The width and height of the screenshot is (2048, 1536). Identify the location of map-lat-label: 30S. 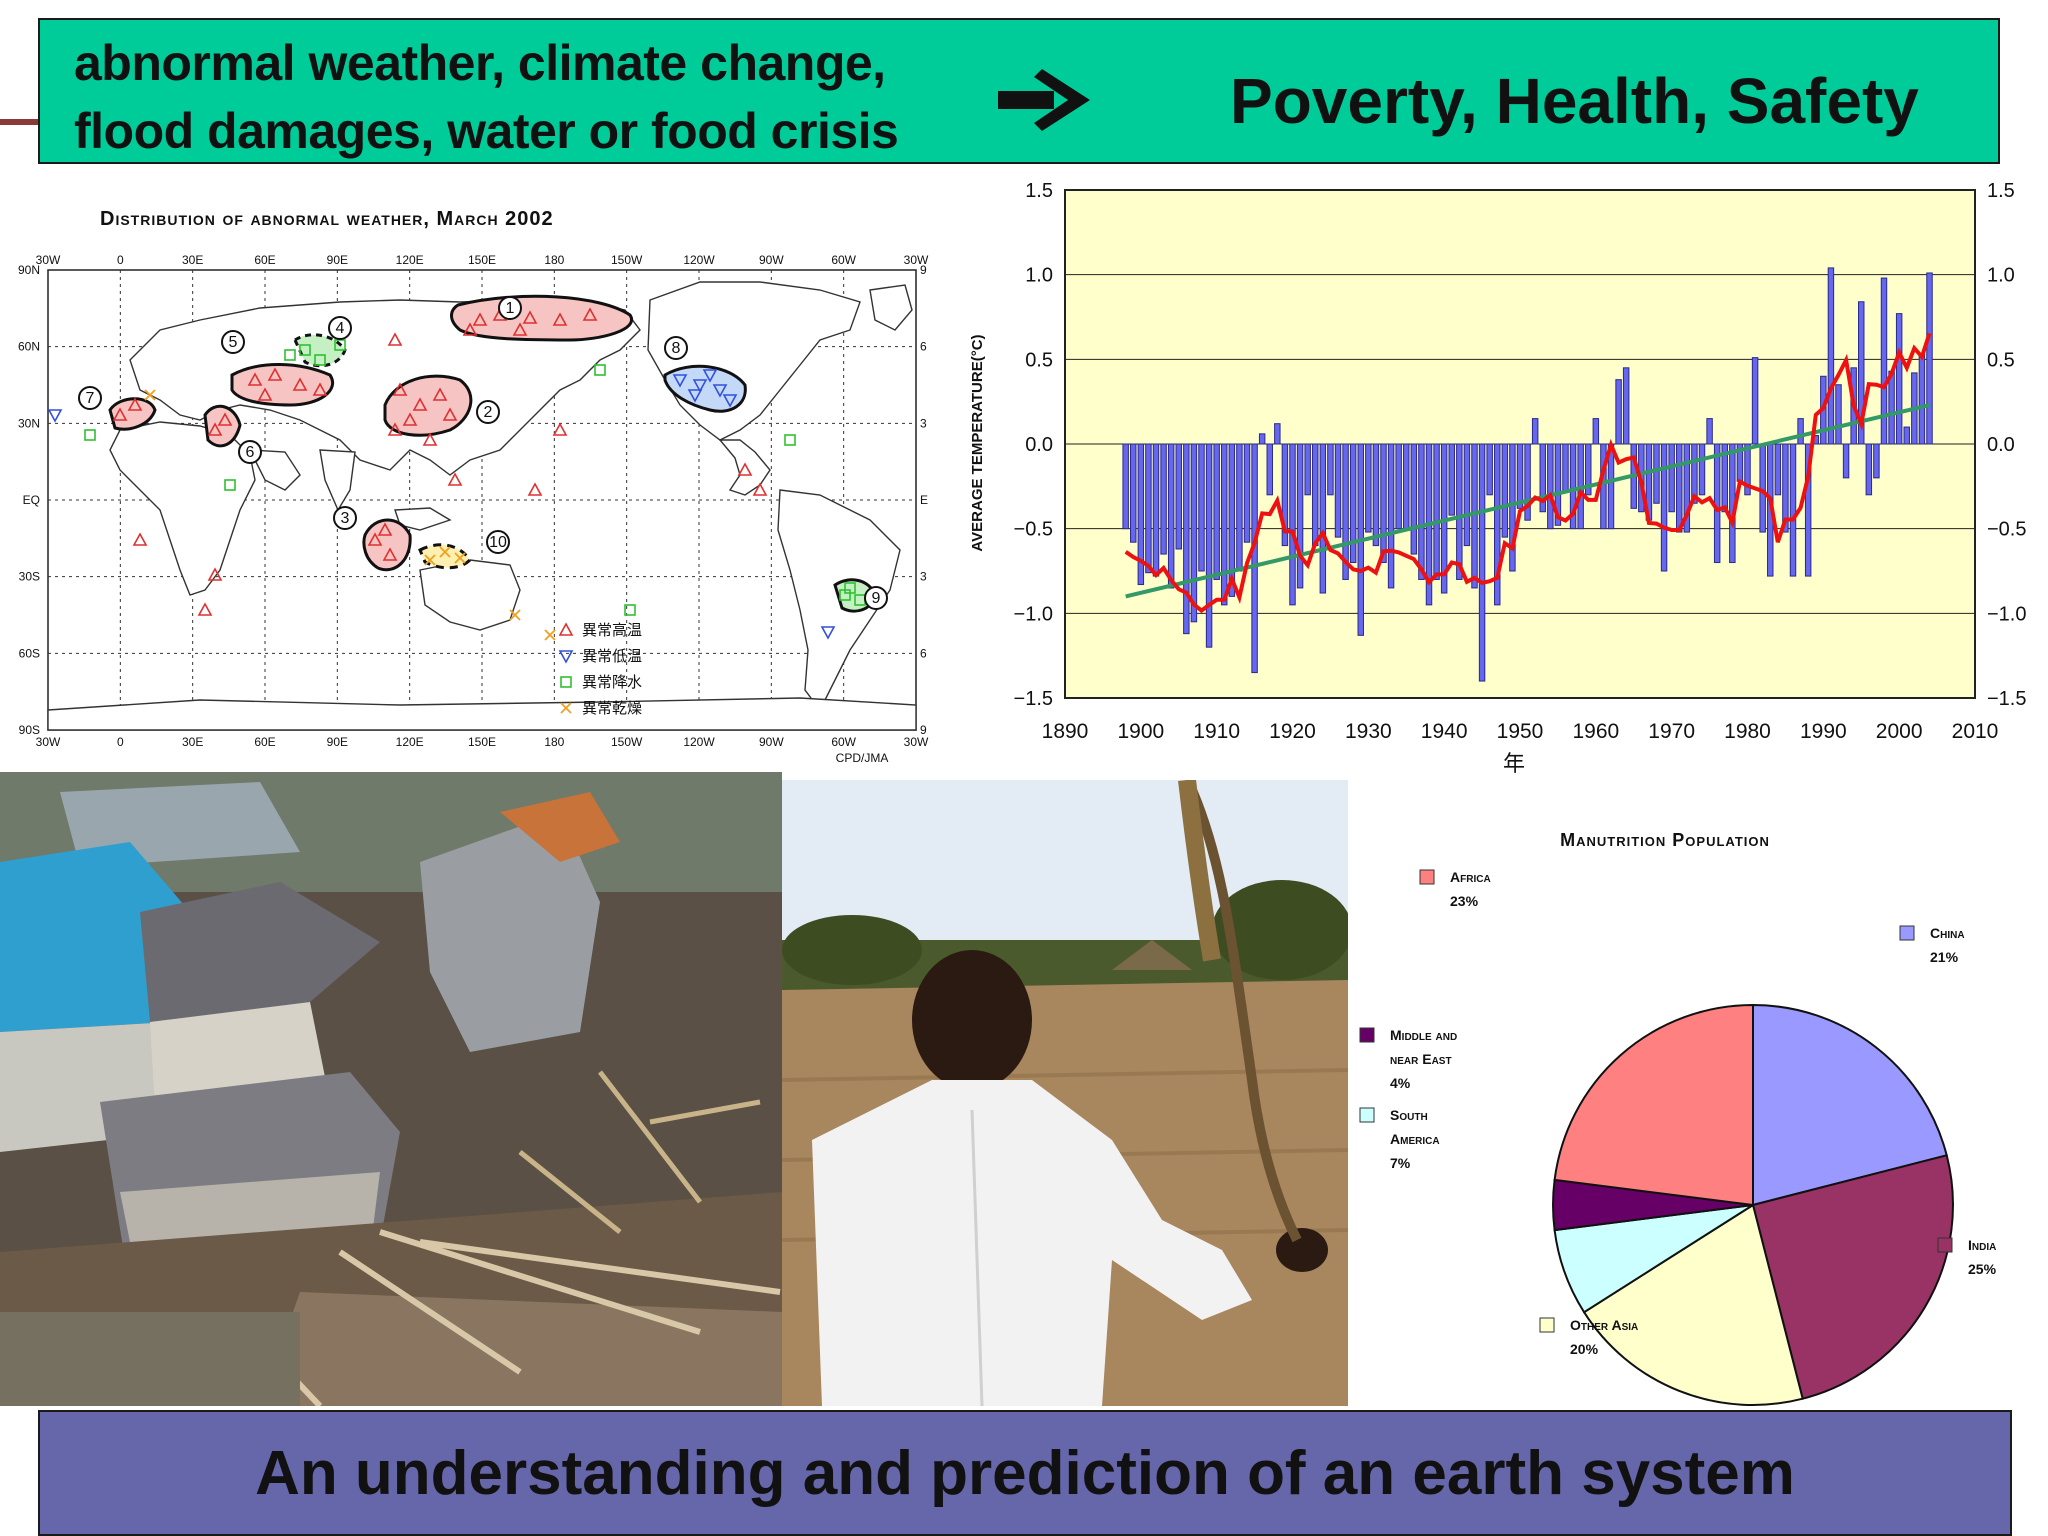
(29, 577).